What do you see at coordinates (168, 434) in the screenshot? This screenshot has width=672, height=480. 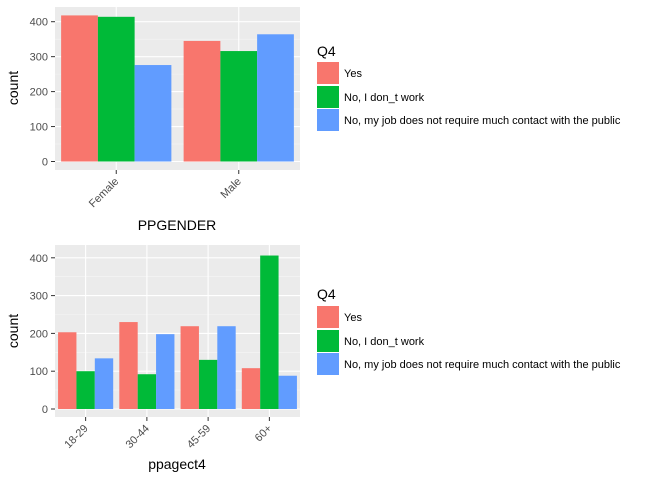 I see `x-axis-bottom: 18-29 30-44 45-59 60+` at bounding box center [168, 434].